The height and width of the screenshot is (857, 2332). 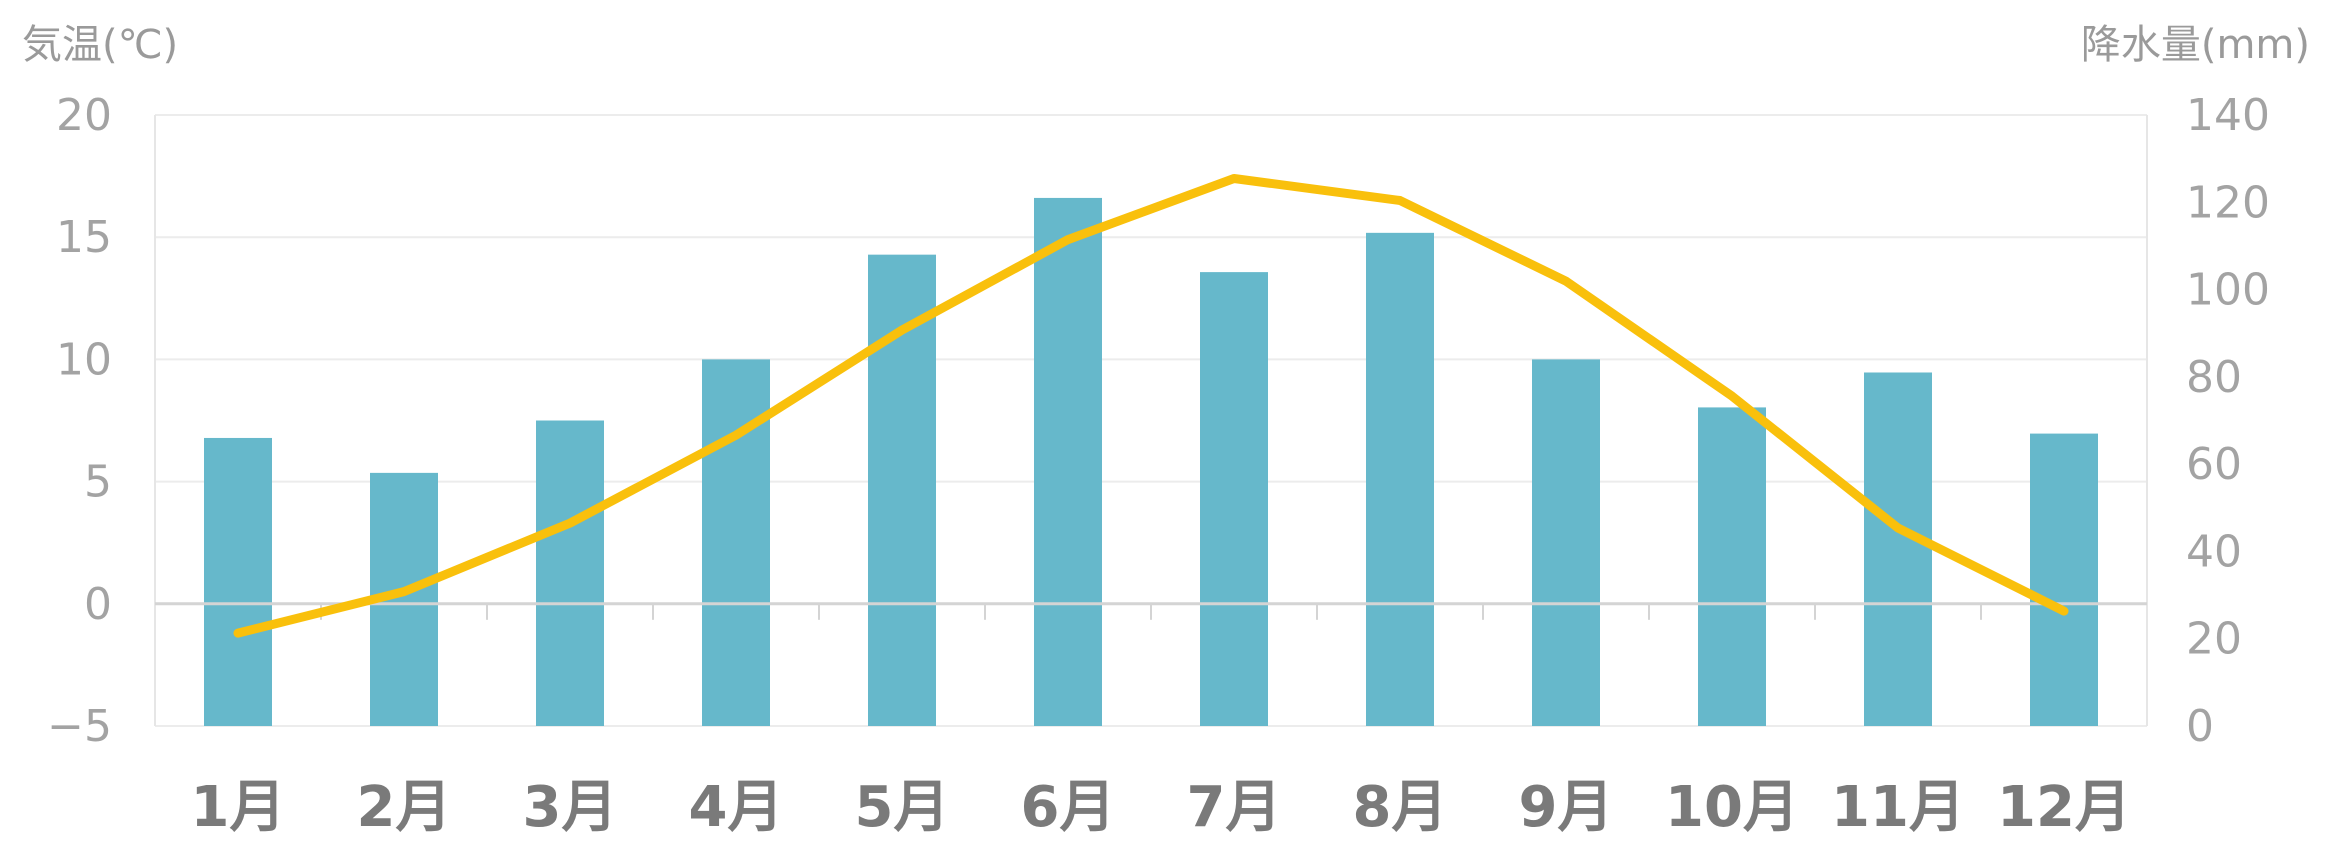 What do you see at coordinates (736, 807) in the screenshot?
I see `x-tick-label: 4月` at bounding box center [736, 807].